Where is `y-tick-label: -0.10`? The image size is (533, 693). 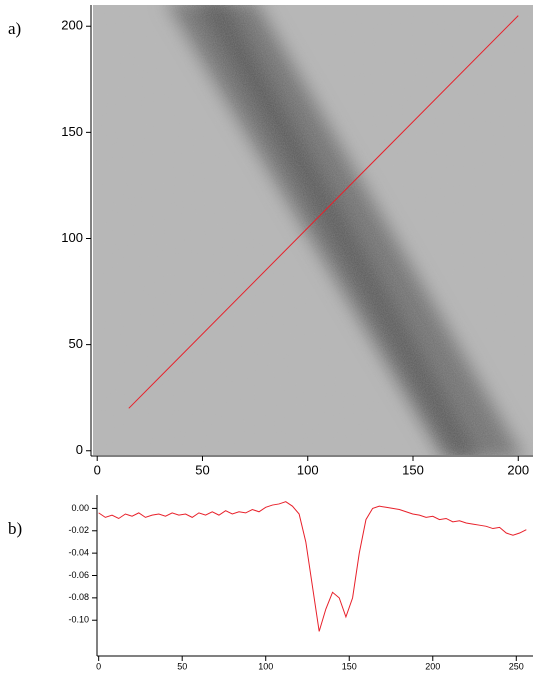 y-tick-label: -0.10 is located at coordinates (78, 620).